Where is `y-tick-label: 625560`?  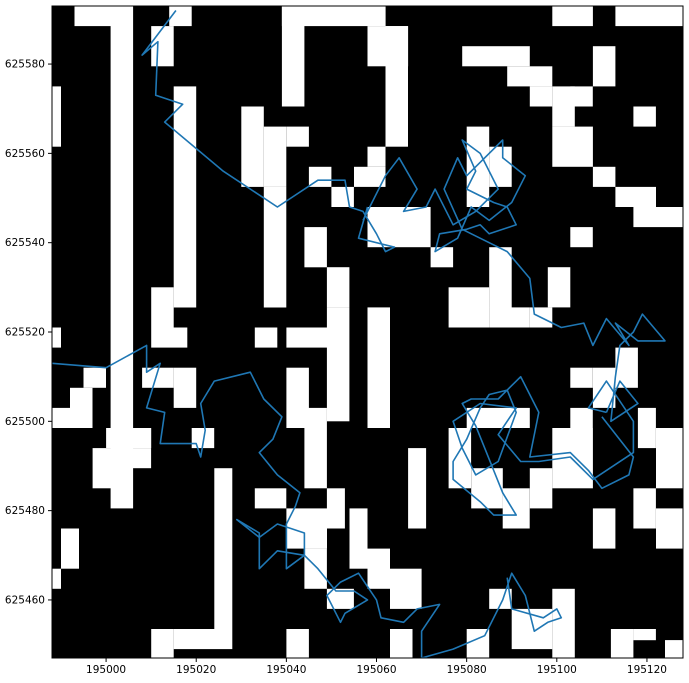 y-tick-label: 625560 is located at coordinates (25, 154).